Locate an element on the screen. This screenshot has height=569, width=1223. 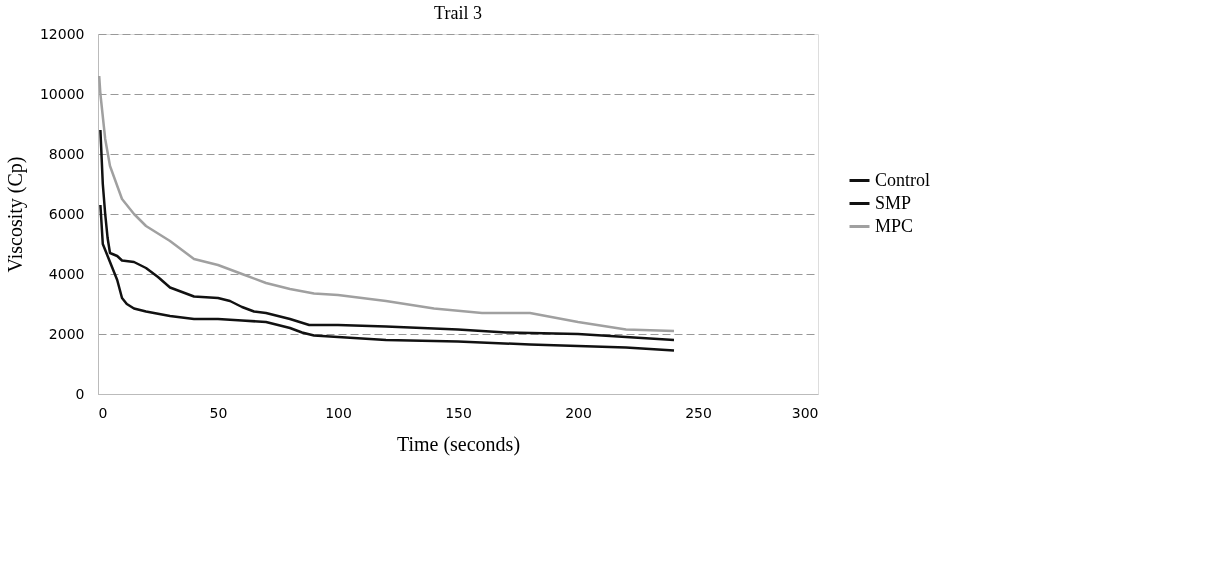
y-tick-label: 12000 is located at coordinates (62, 33).